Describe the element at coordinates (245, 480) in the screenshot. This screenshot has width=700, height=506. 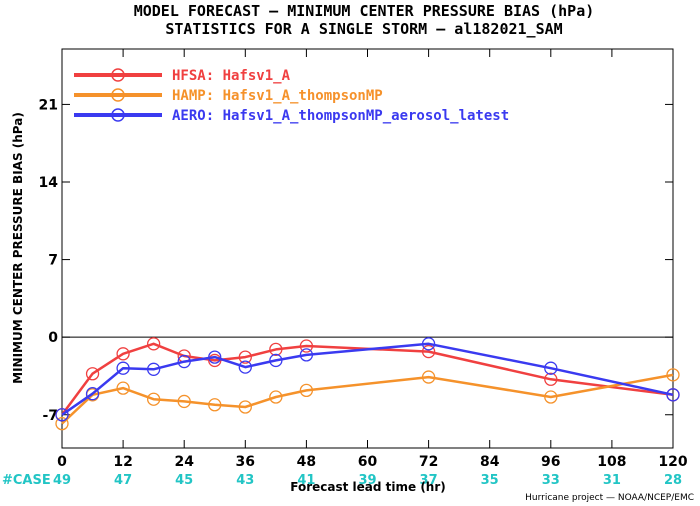
I see `case-count: 43` at that location.